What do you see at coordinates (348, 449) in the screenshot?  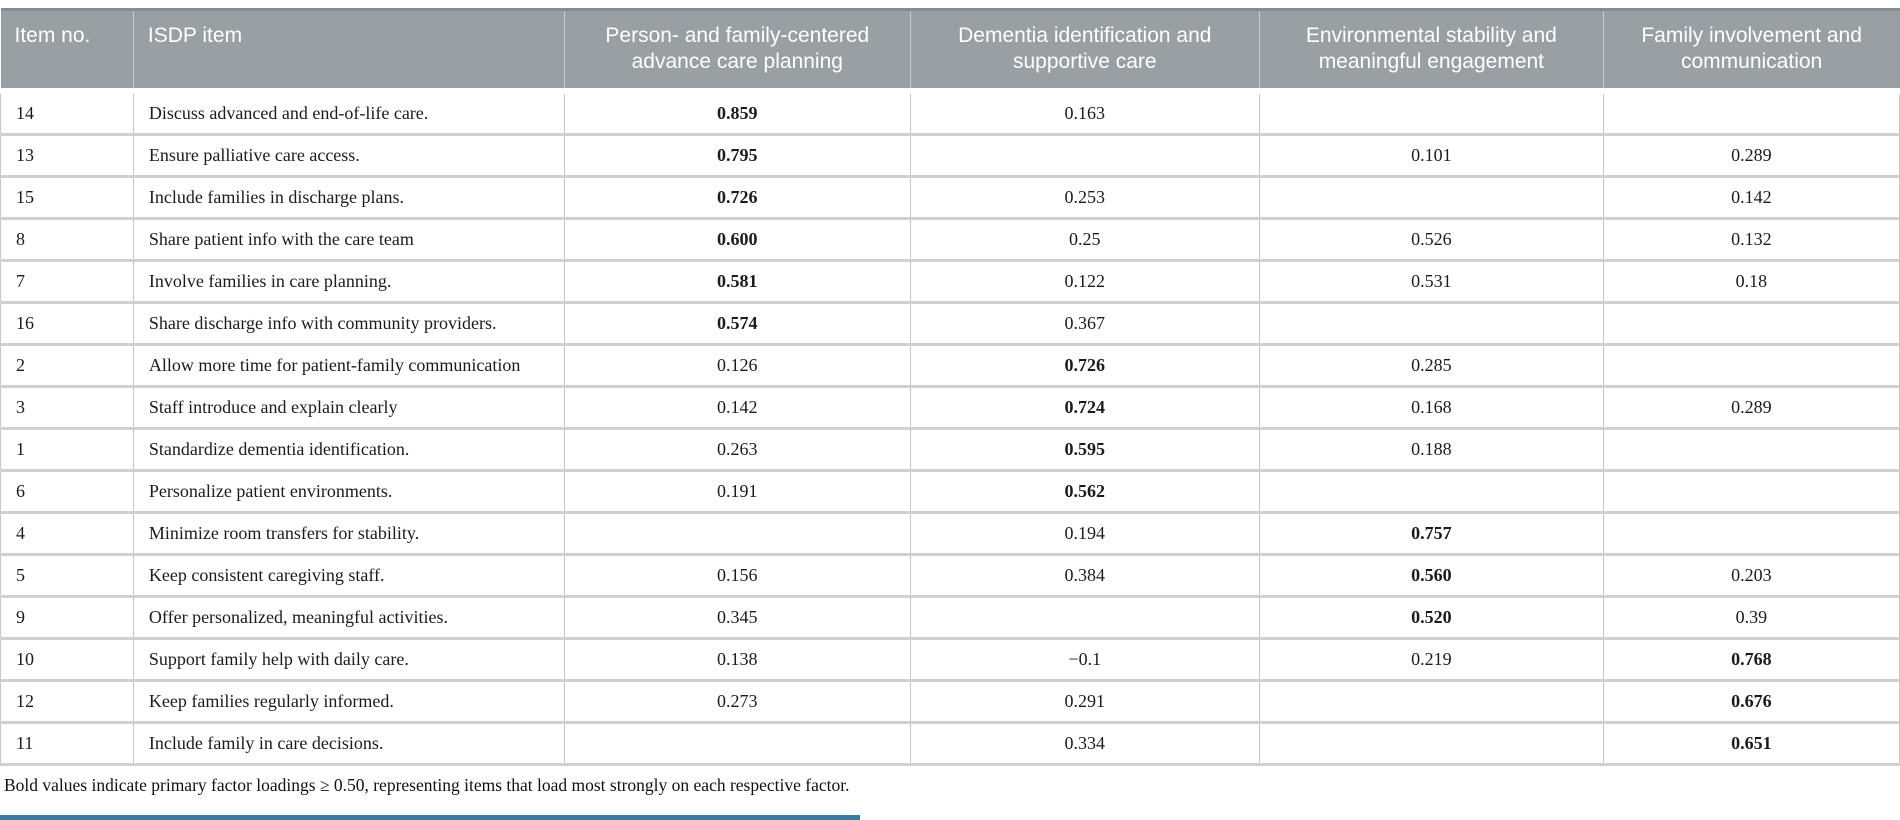 I see `cell-isdp-item: Standardize dementia identification.` at bounding box center [348, 449].